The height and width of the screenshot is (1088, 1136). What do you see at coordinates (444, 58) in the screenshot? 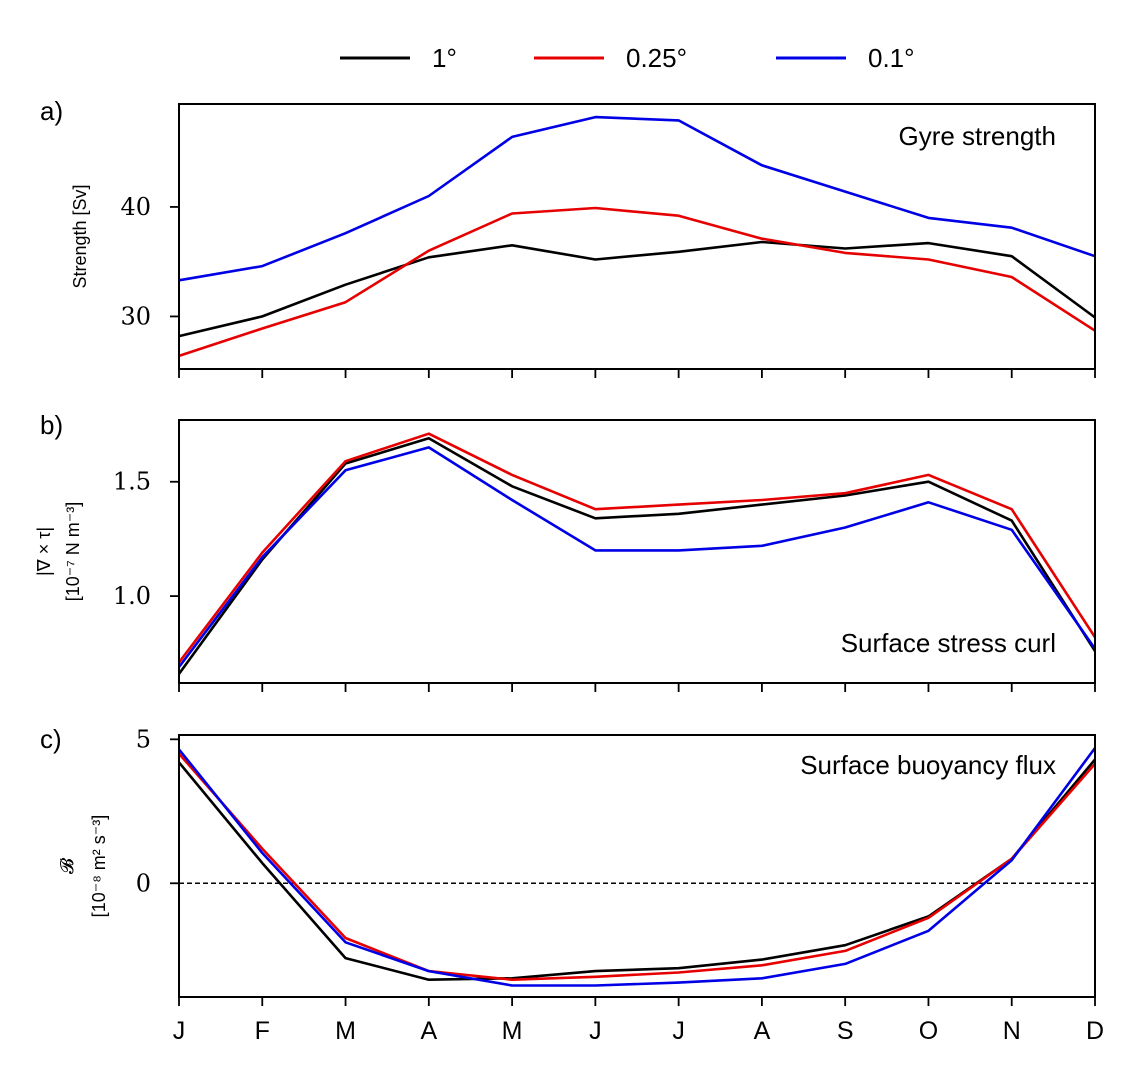
I see `legend-label: 1°` at bounding box center [444, 58].